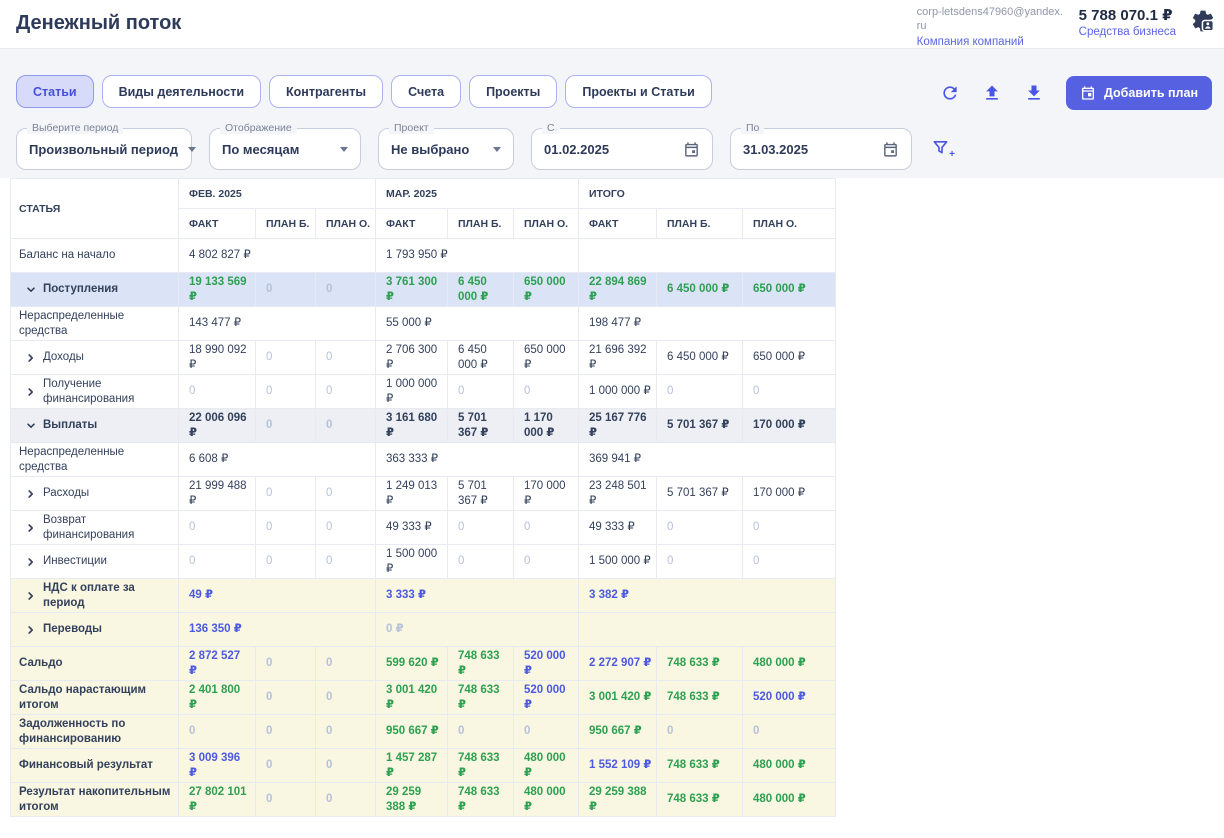 The width and height of the screenshot is (1224, 838). I want to click on upload-icon, so click(992, 93).